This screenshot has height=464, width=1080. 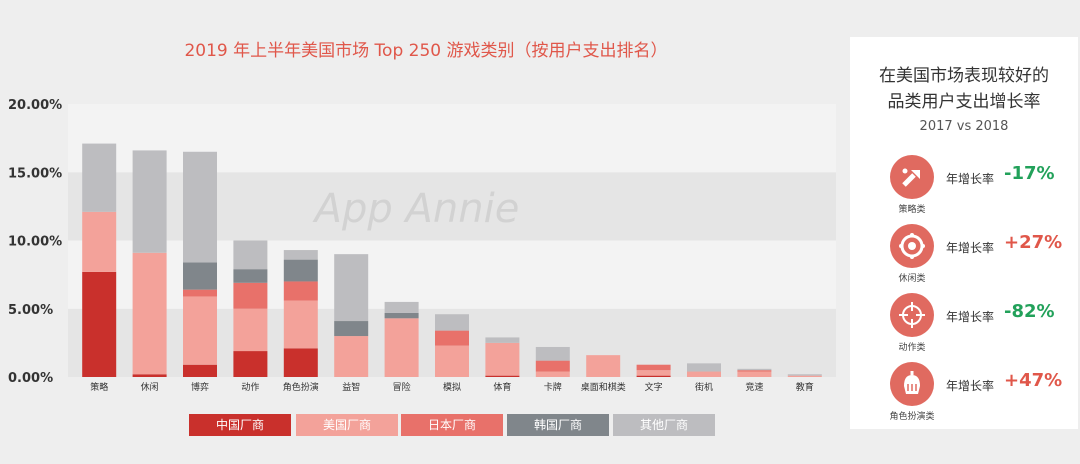 I want to click on x-tick-label: 角色扮演, so click(x=301, y=387).